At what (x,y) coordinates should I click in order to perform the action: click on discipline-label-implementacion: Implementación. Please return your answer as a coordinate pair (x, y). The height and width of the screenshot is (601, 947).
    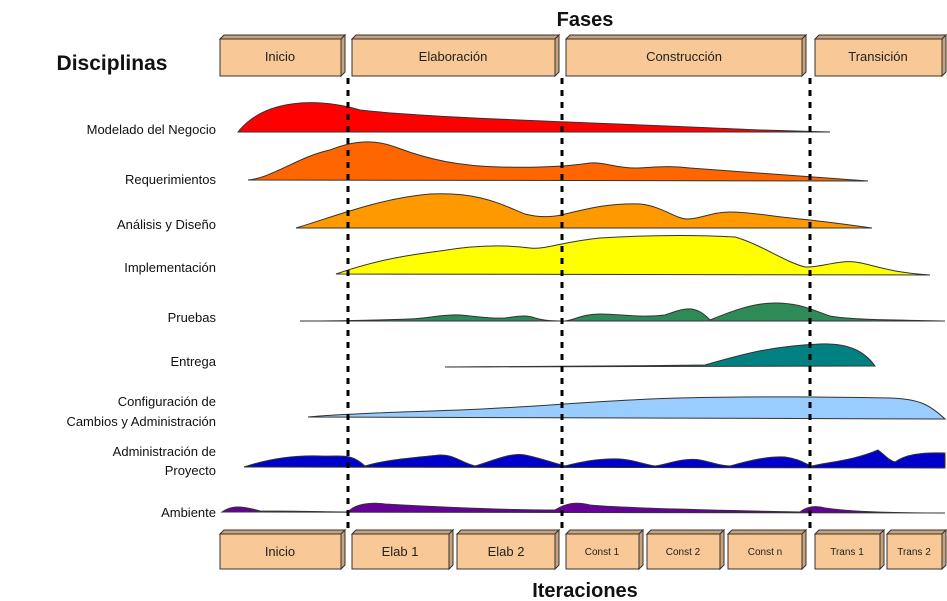
    Looking at the image, I should click on (170, 267).